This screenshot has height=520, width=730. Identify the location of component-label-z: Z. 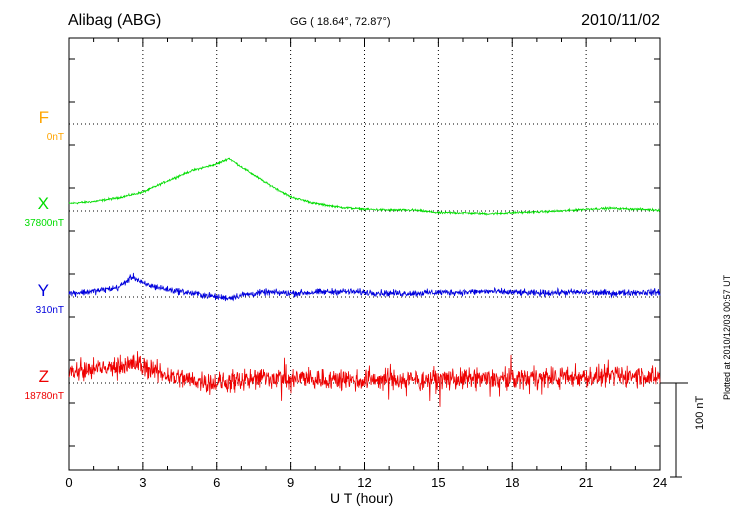
(43, 376).